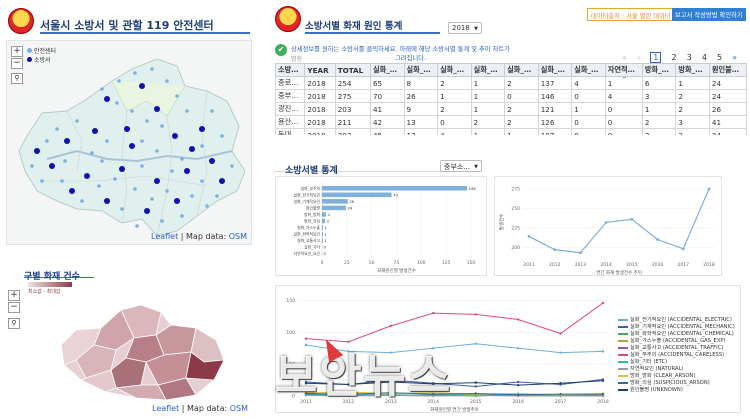 The width and height of the screenshot is (750, 419). I want to click on column-header: YEAR, so click(320, 70).